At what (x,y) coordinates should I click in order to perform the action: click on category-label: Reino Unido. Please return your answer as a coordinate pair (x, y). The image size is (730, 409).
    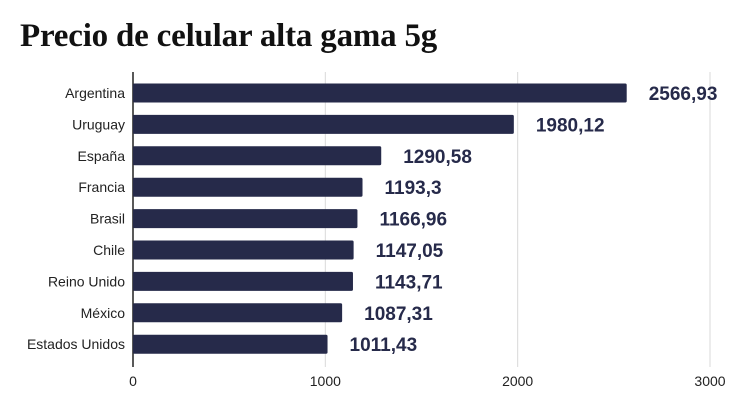
    Looking at the image, I should click on (86, 281).